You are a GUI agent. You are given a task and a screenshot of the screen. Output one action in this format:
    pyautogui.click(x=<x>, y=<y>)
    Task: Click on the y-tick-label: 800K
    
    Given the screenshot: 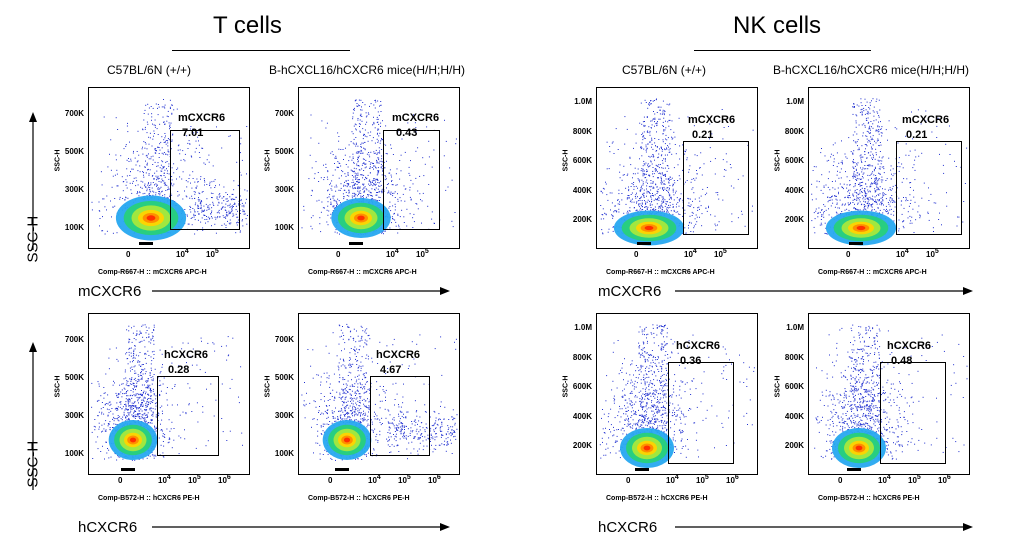 What is the action you would take?
    pyautogui.click(x=582, y=131)
    